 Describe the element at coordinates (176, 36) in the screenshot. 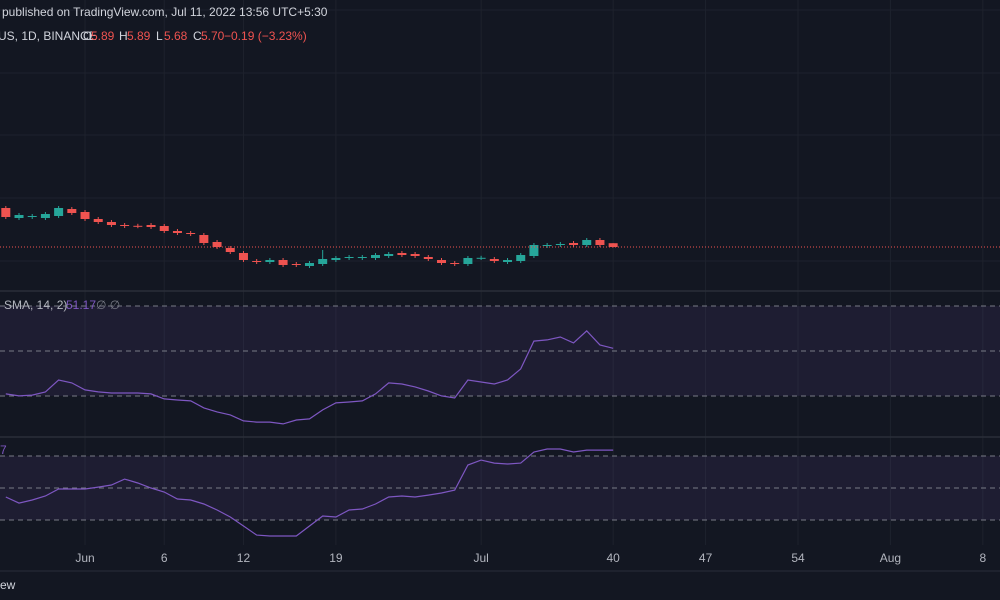

I see `quote-value: 5.68` at that location.